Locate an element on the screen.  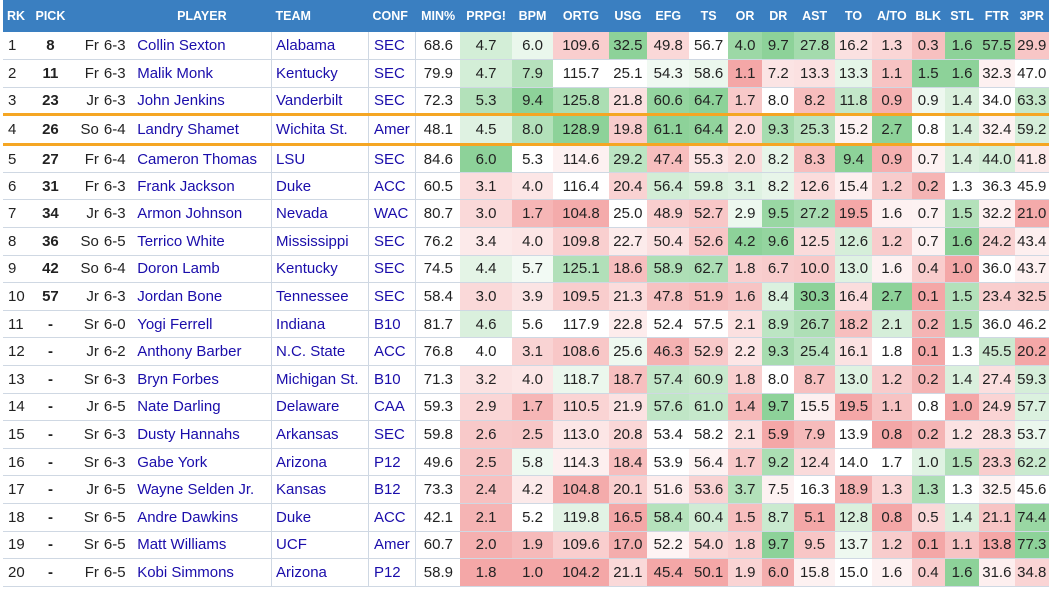
player-link: Collin Sexton is located at coordinates (181, 46).